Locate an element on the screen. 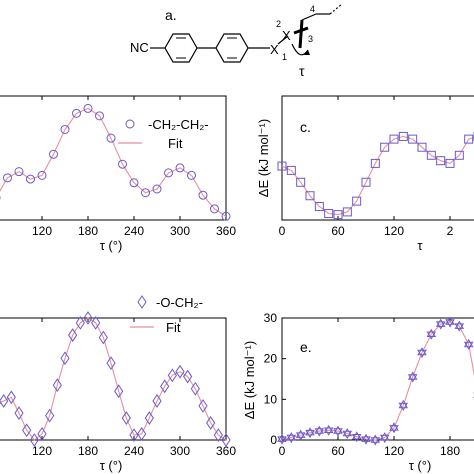 This screenshot has height=474, width=474. panel-c-letter: c. is located at coordinates (305, 127).